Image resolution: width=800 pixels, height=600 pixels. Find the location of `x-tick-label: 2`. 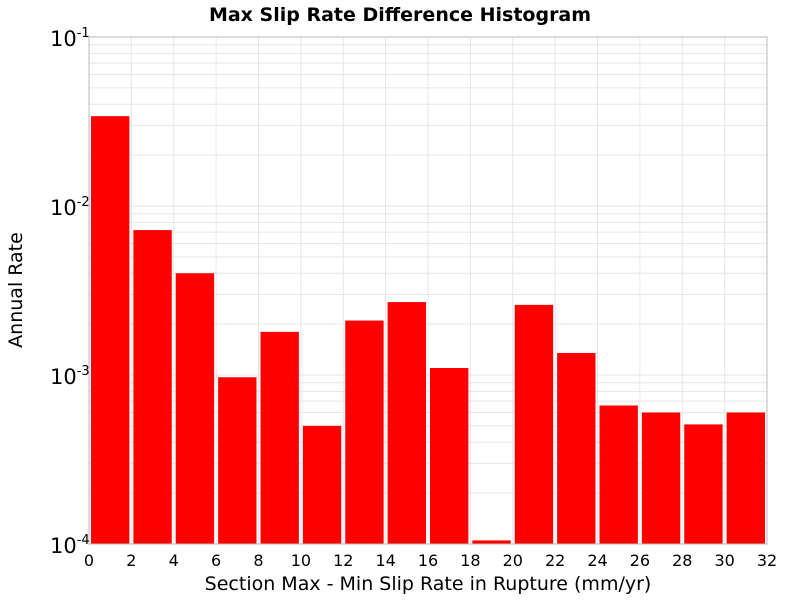

x-tick-label: 2 is located at coordinates (131, 560).